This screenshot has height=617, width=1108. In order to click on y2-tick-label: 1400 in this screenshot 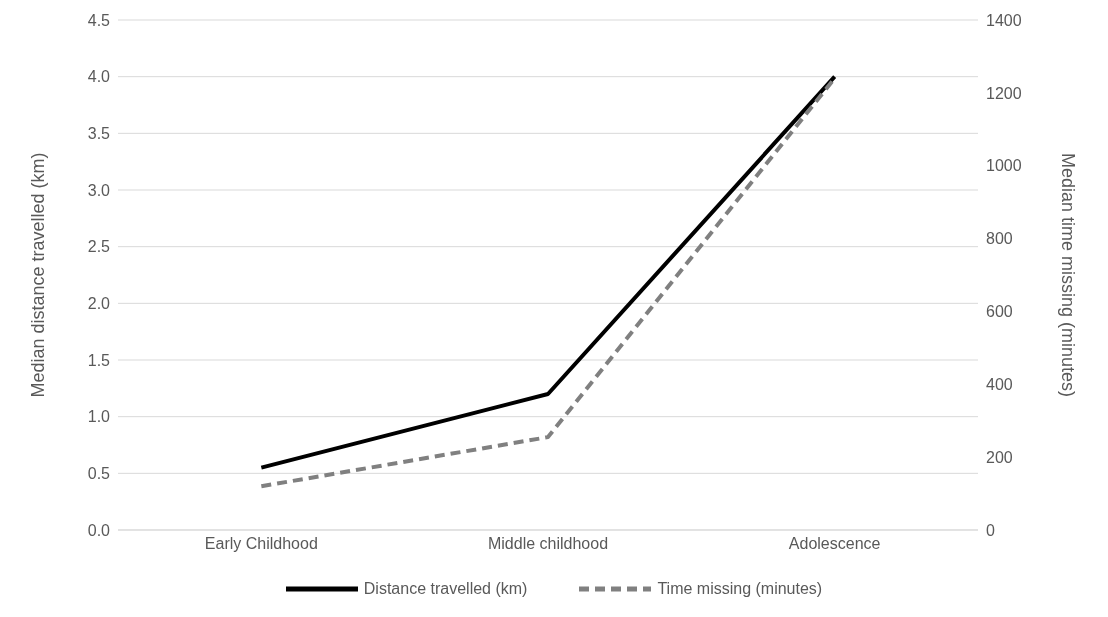, I will do `click(1004, 20)`.